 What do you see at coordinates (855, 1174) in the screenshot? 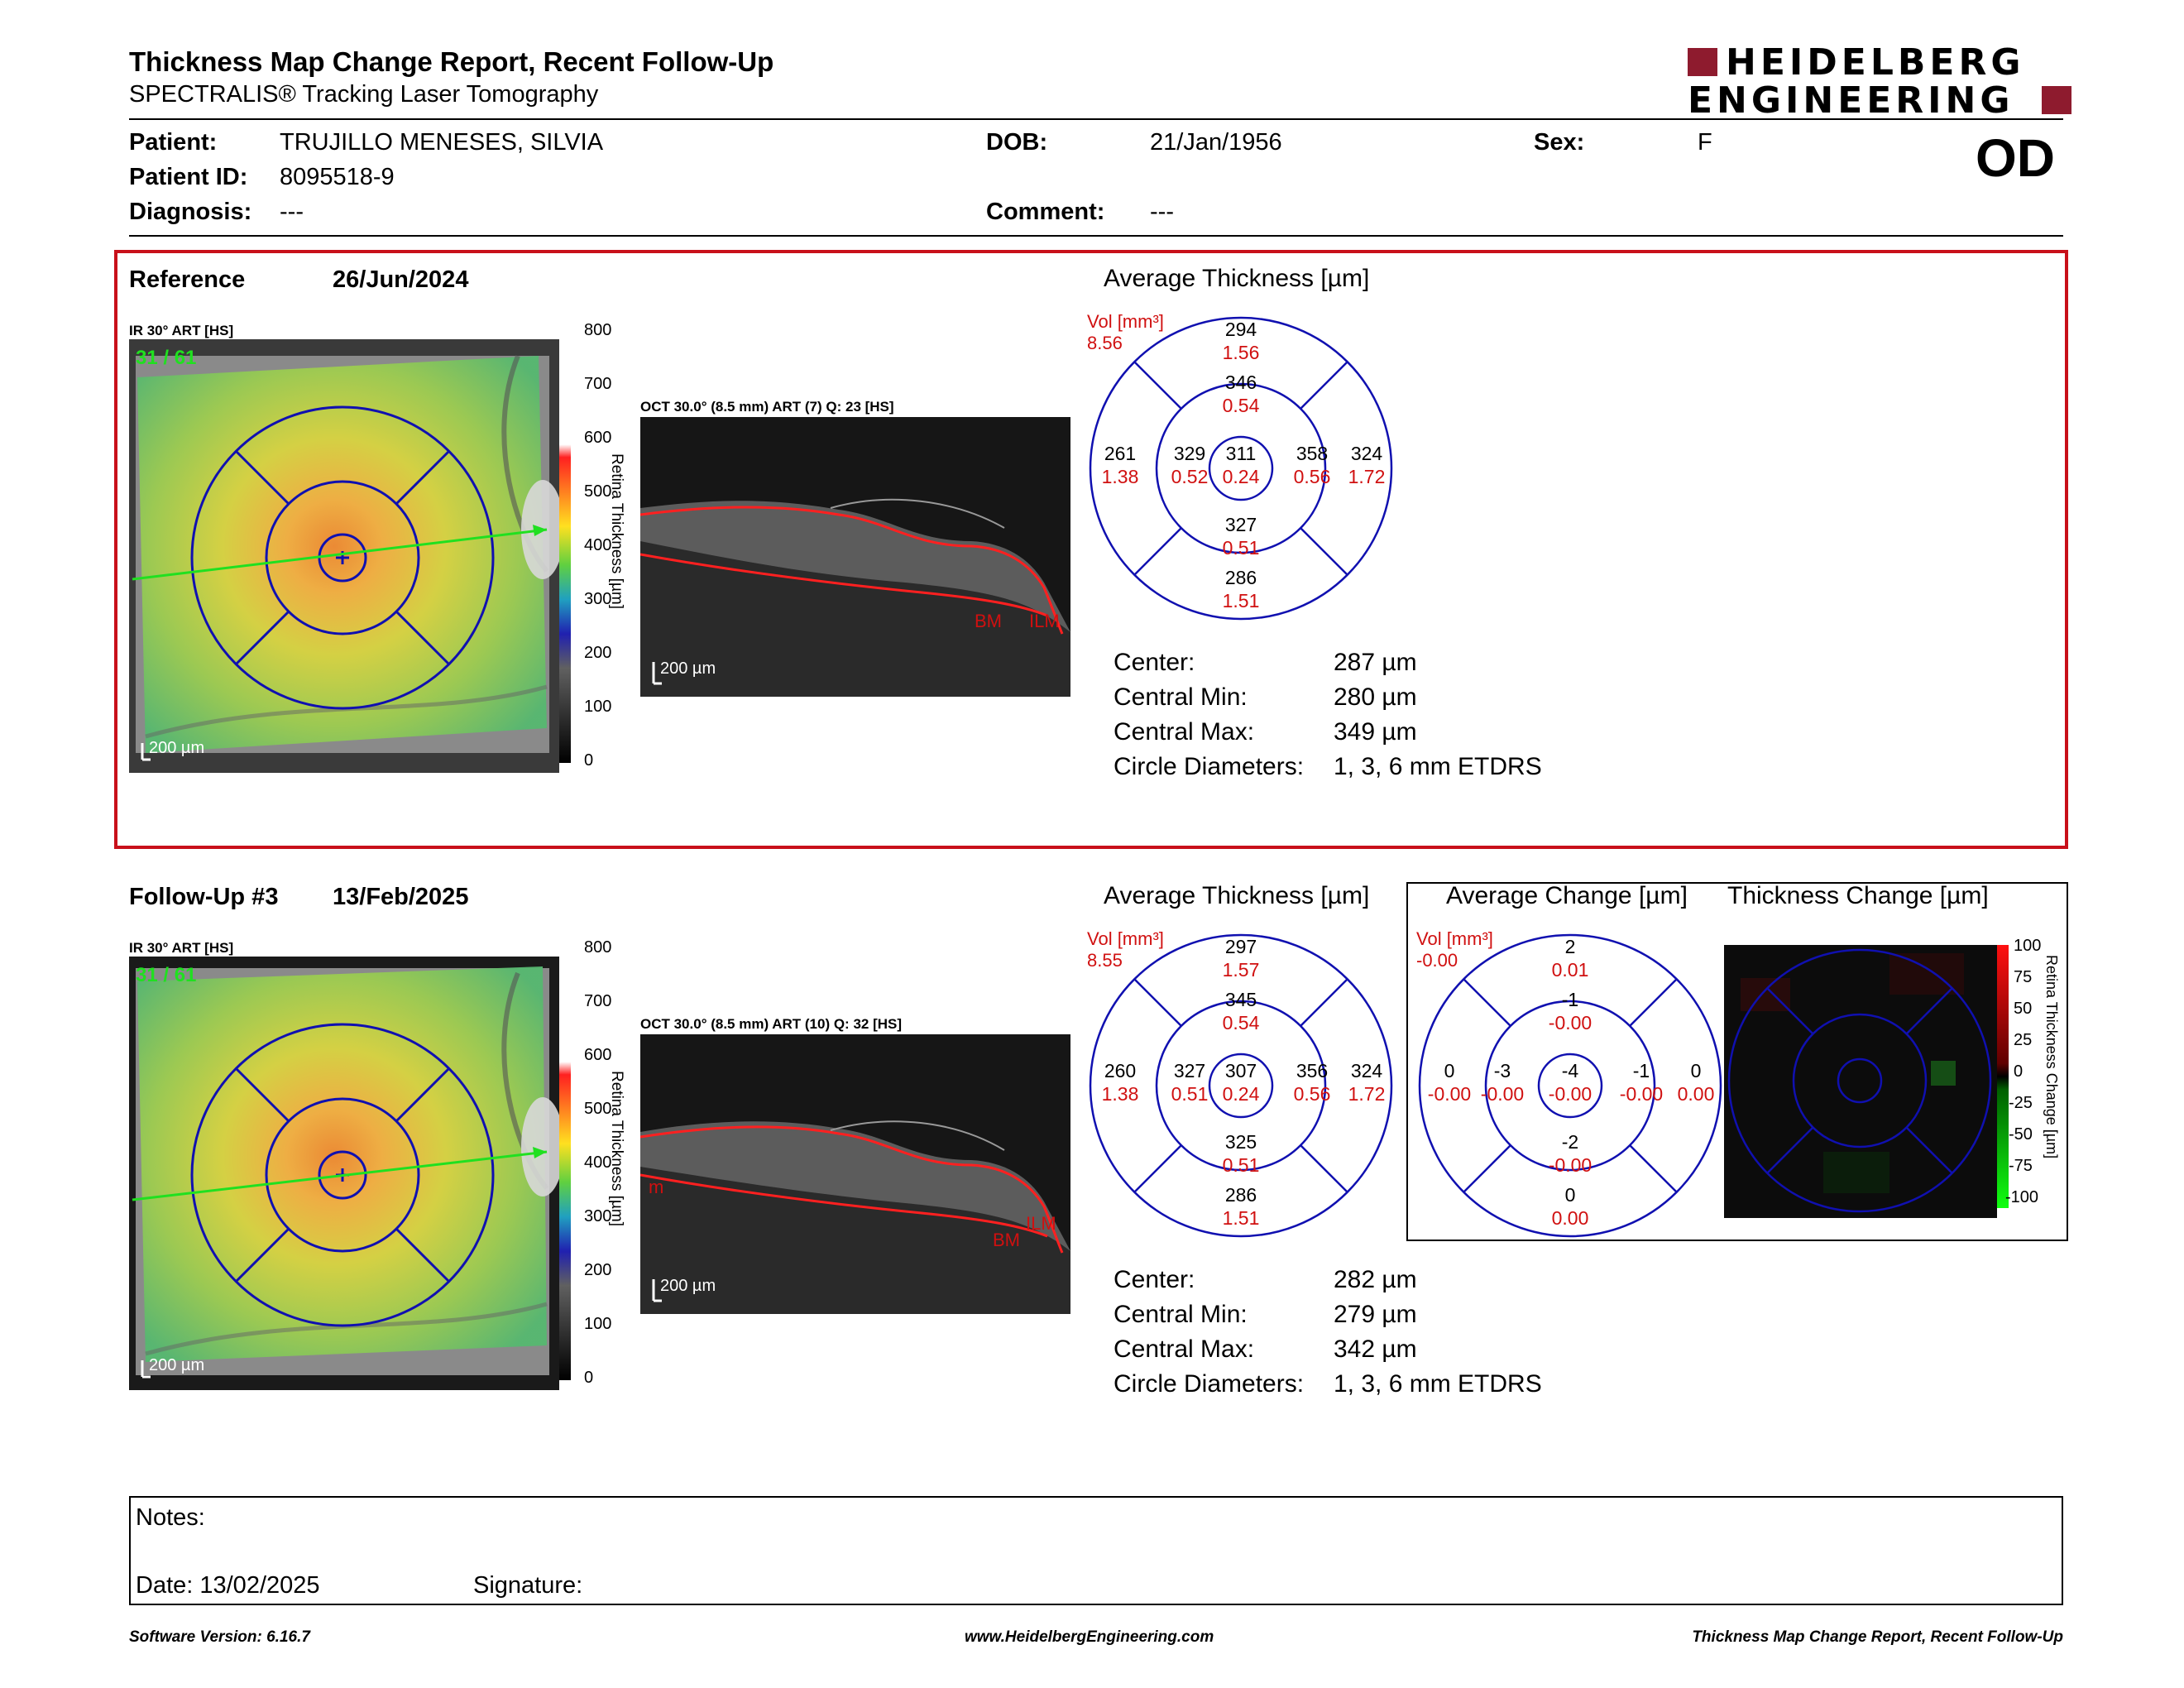
I see `followup-oct-scan: m BM ILM 200 µm` at bounding box center [855, 1174].